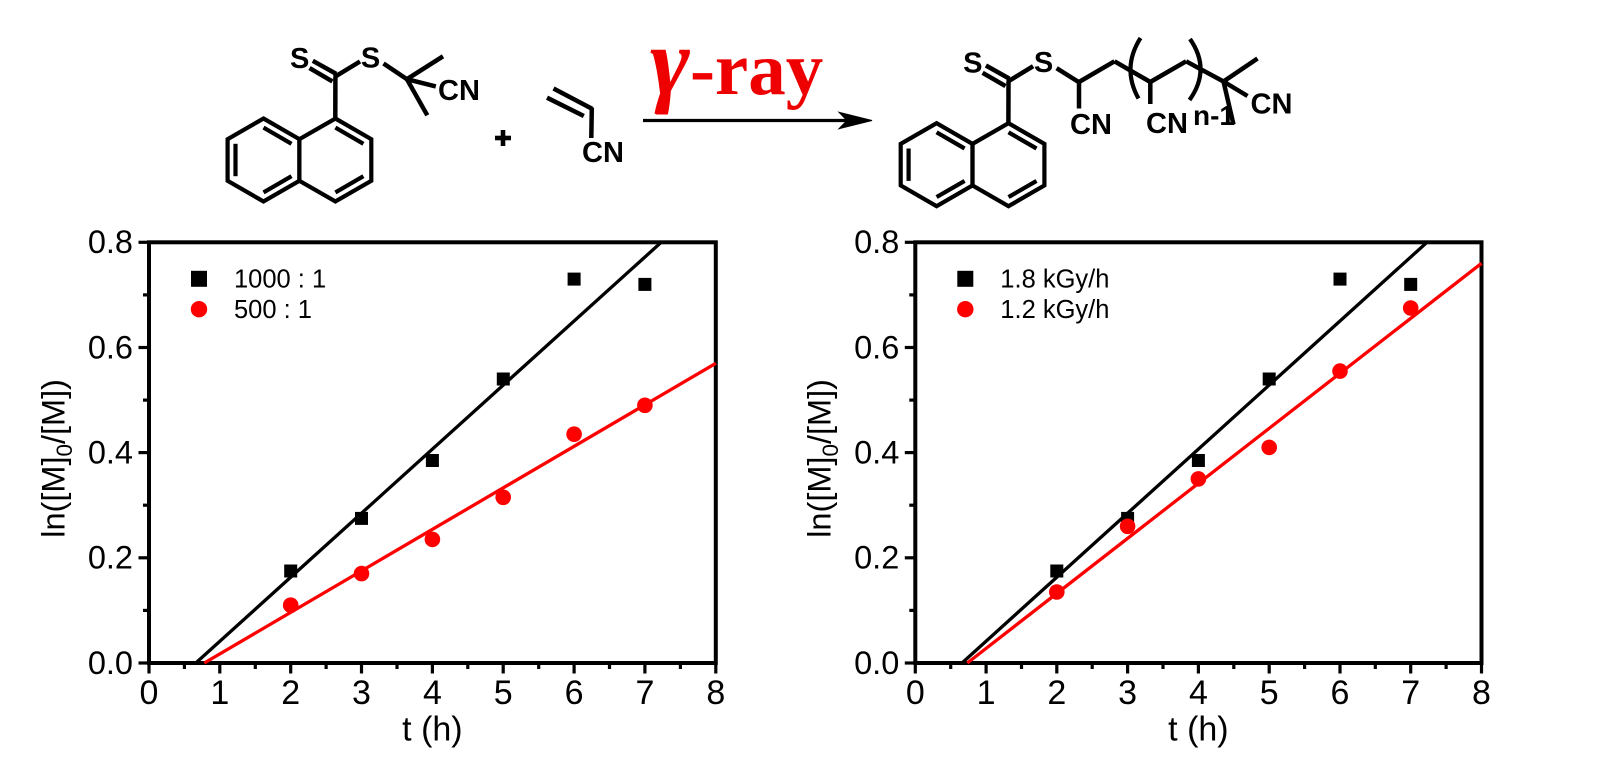  Describe the element at coordinates (280, 279) in the screenshot. I see `svg-text: 1000 : 1` at that location.